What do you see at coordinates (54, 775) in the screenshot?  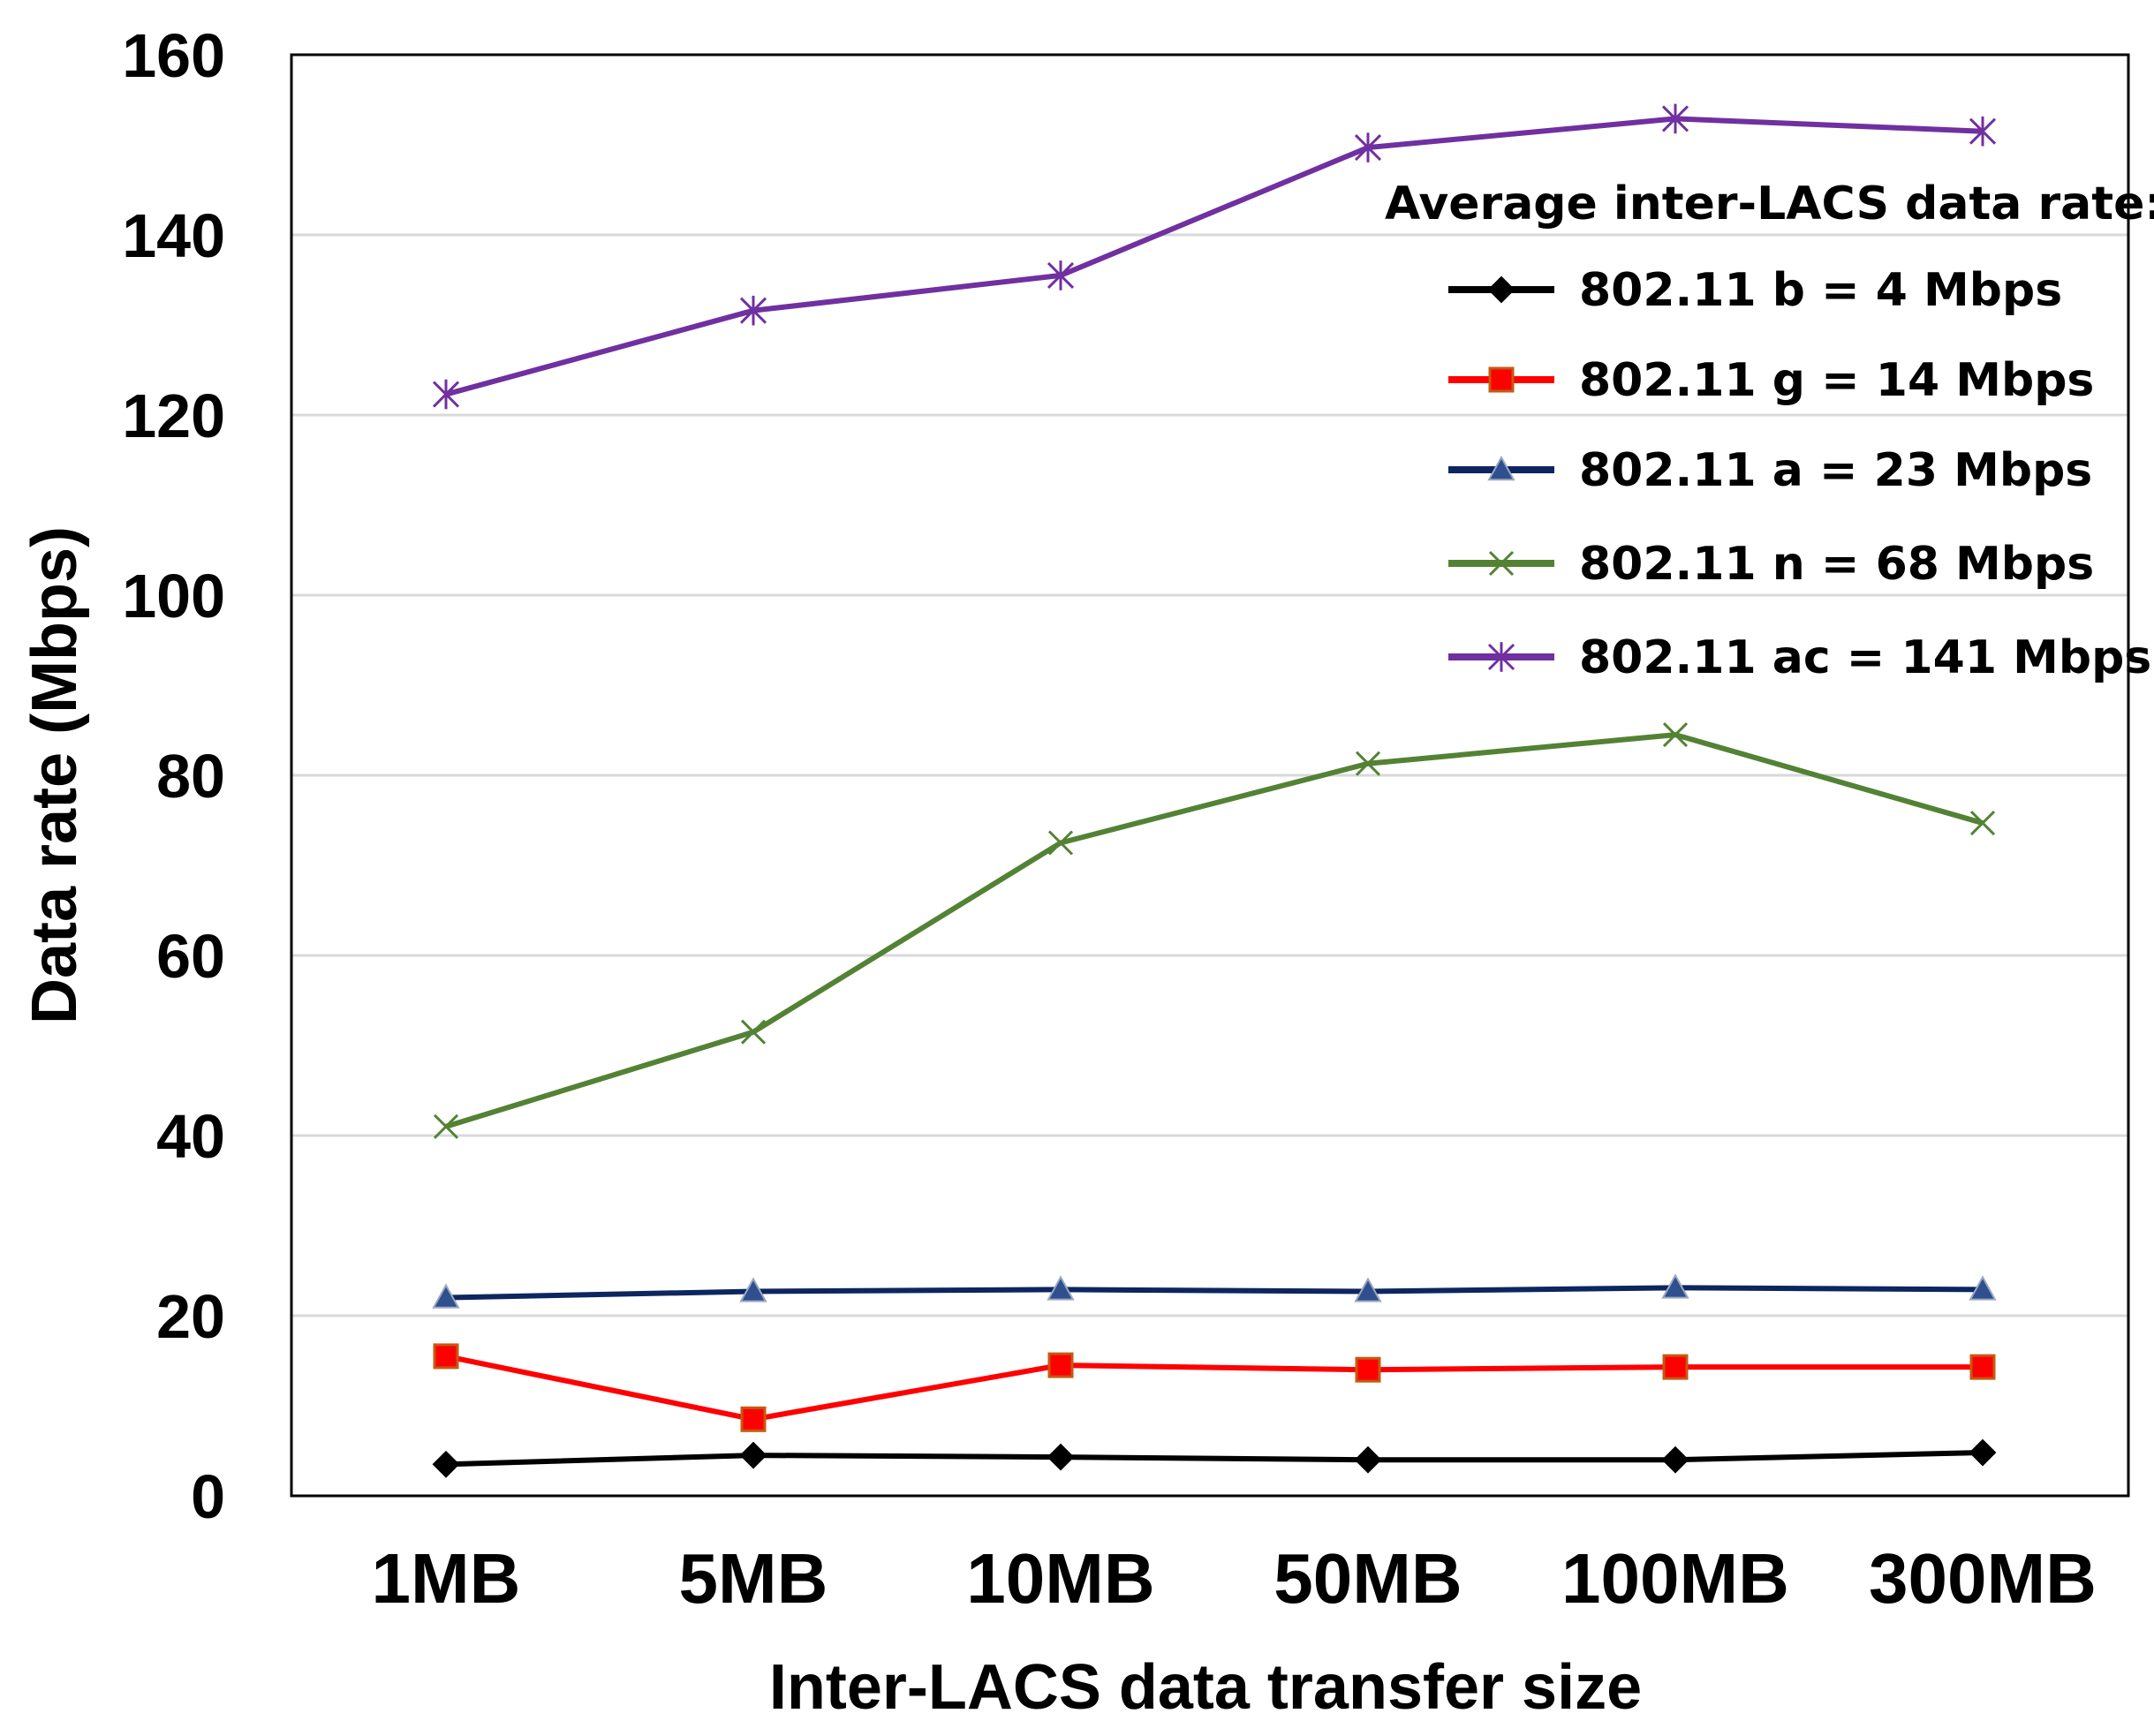 I see `y-axis-title: Data rate (Mbps)` at bounding box center [54, 775].